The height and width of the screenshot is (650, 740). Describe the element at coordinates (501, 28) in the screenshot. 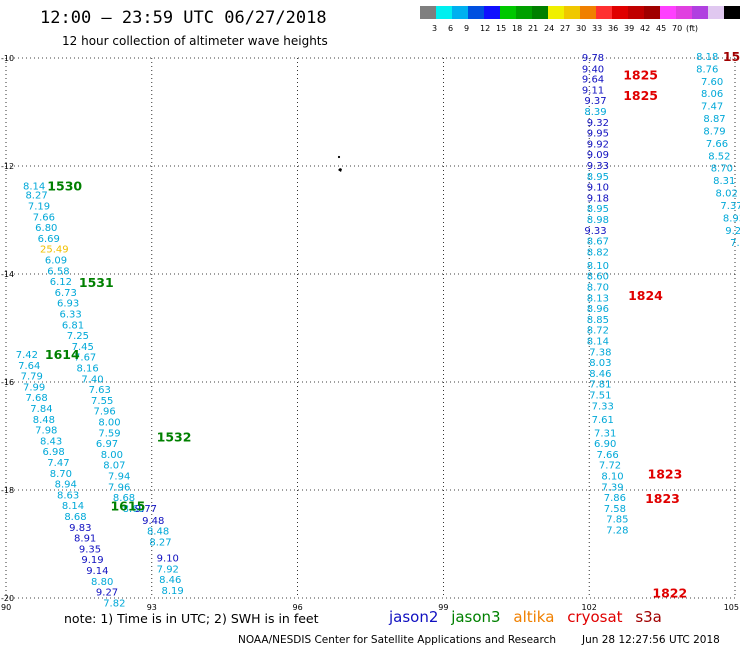

I see `legend-label-4: 15` at that location.